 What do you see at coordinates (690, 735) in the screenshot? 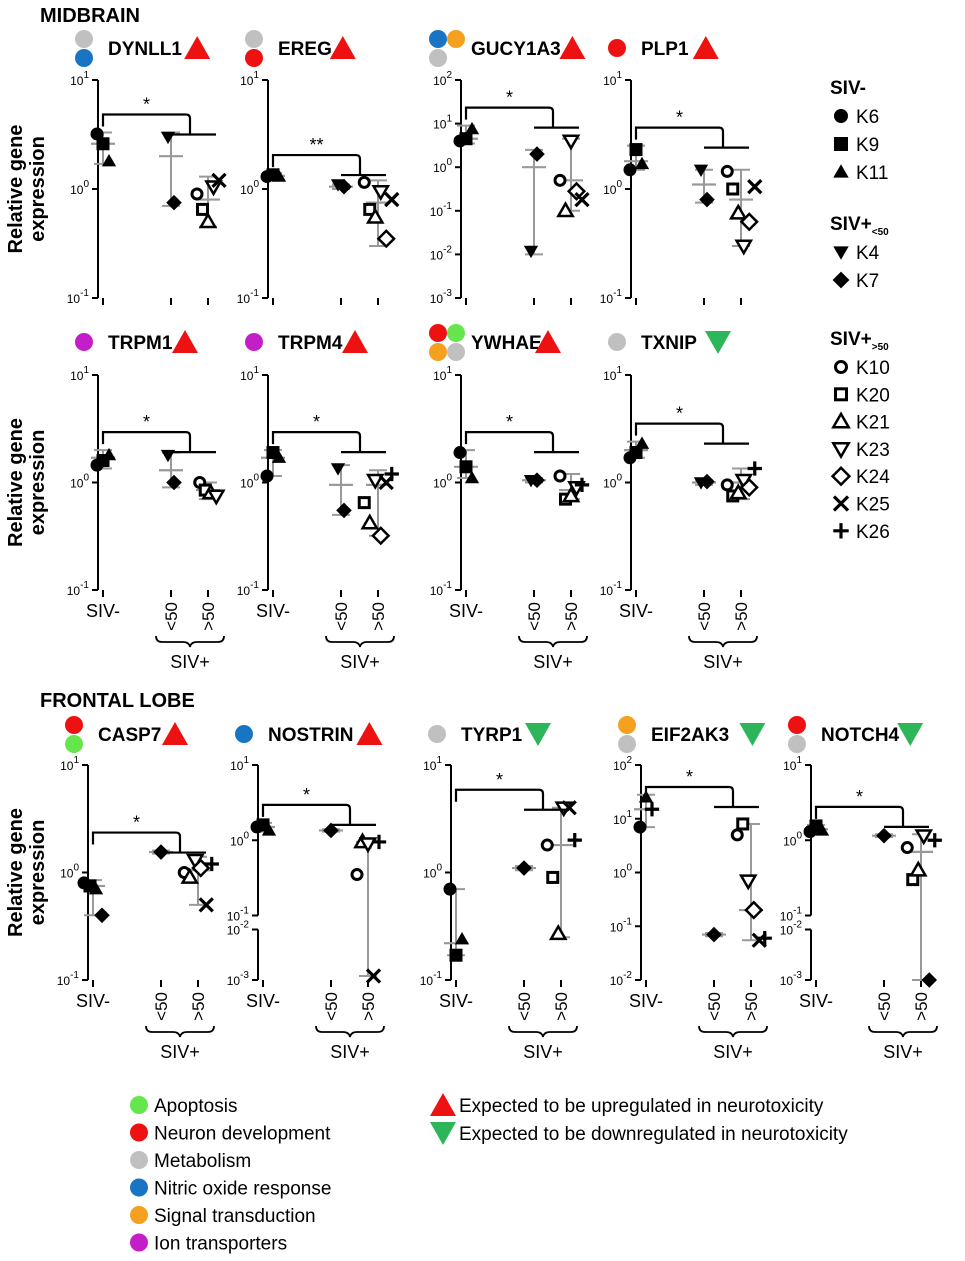
I see `panel-title-eif2ak3: EIF2AK3` at bounding box center [690, 735].